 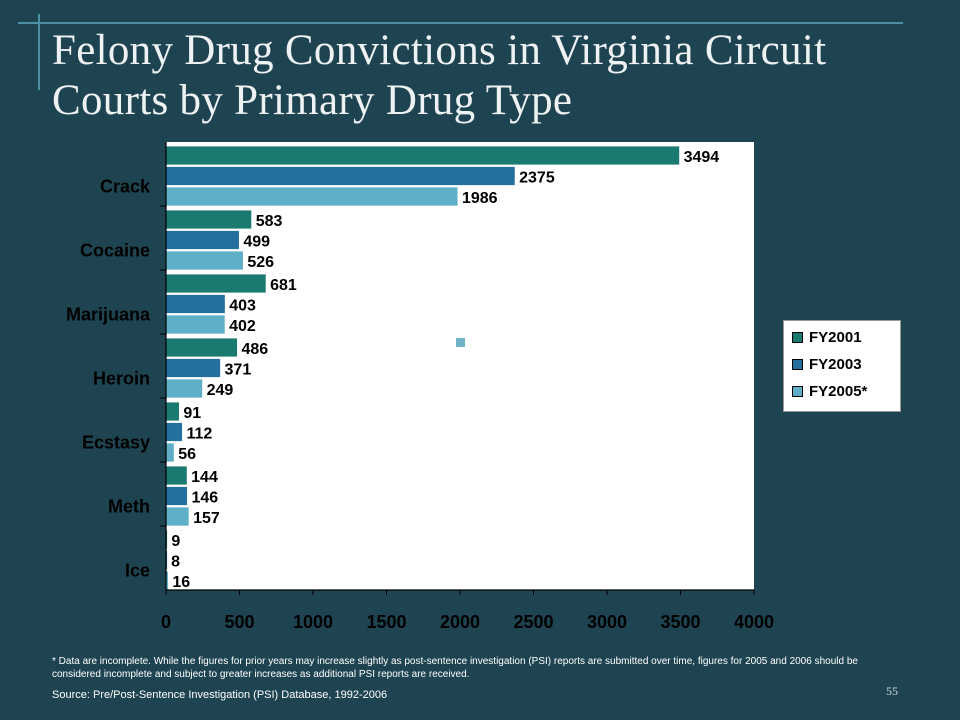 I want to click on bar-heroin-fy2005, so click(x=184, y=388).